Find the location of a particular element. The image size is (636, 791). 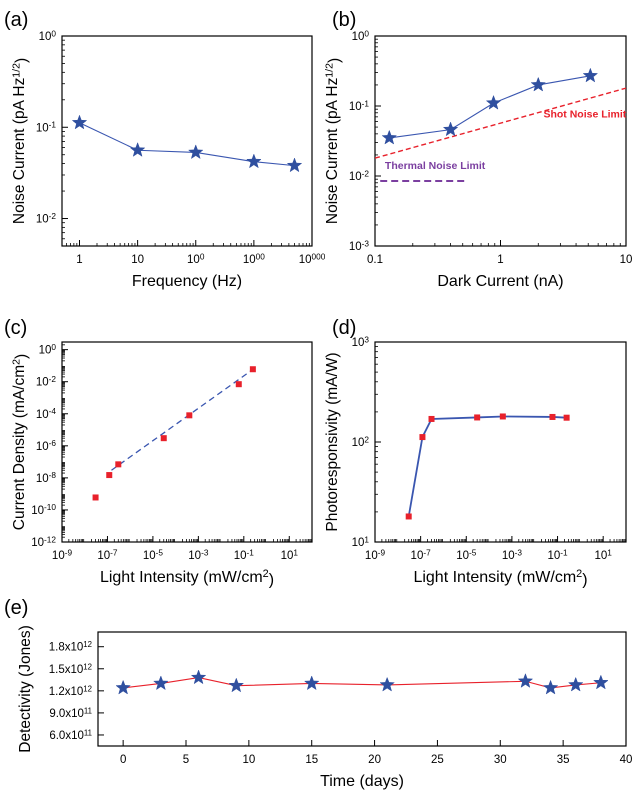

x-axis-label: Frequency (Hz) is located at coordinates (187, 281).